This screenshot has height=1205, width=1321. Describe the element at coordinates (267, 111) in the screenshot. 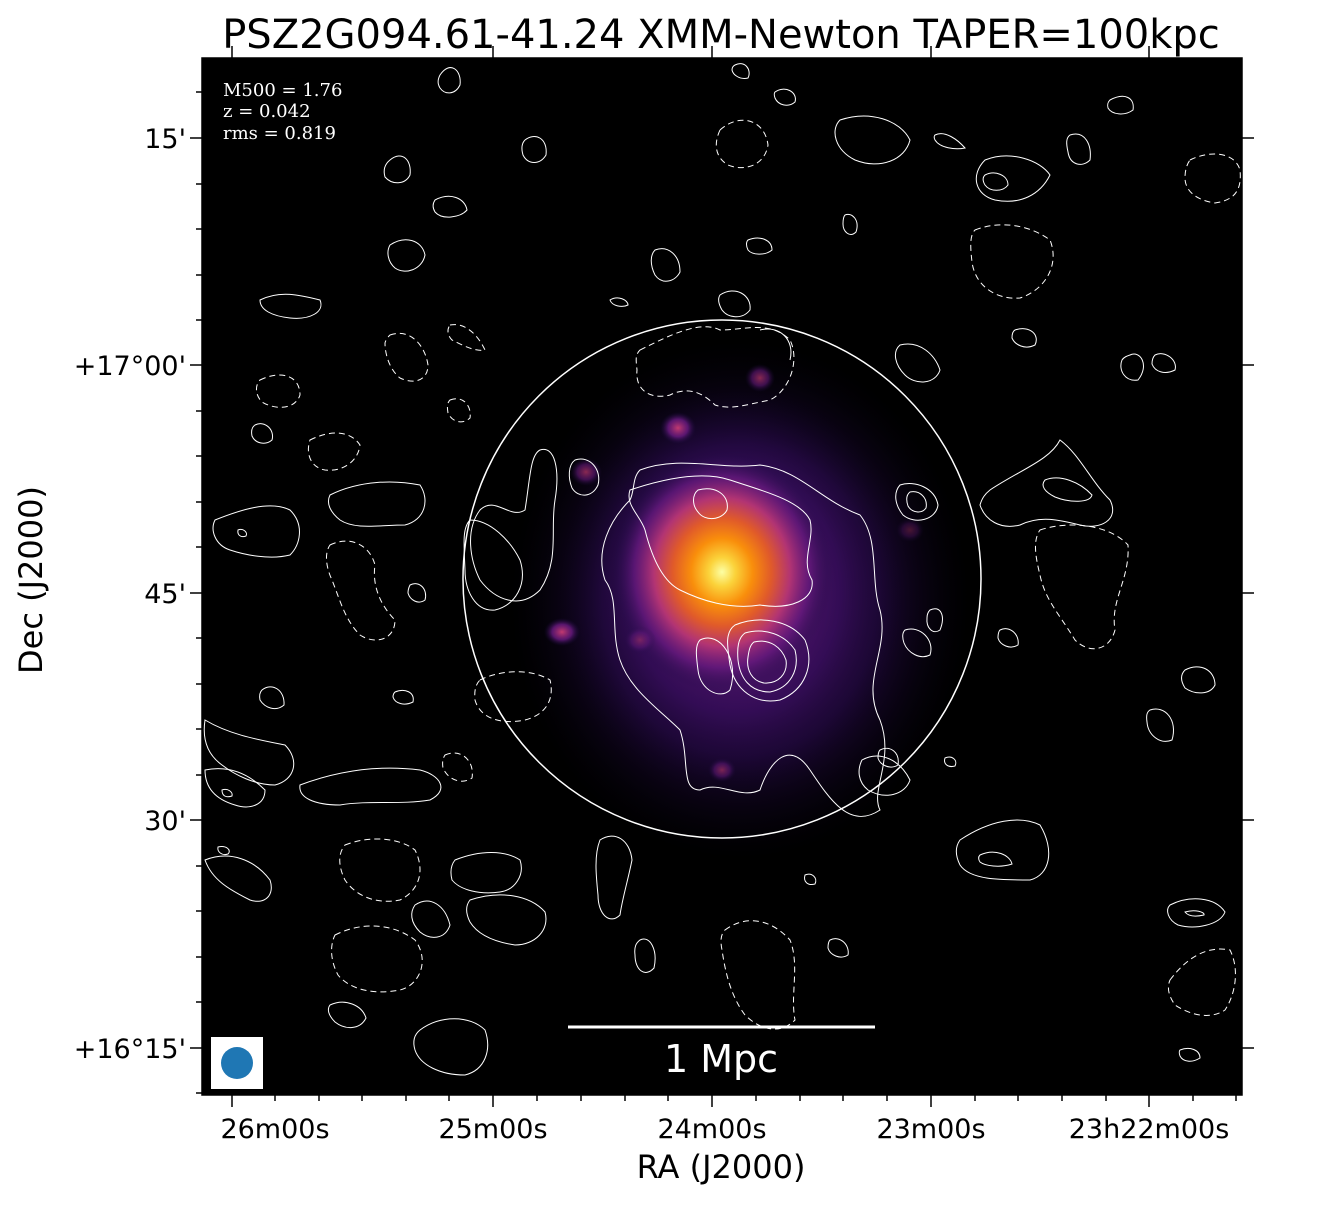

I see `redshift-label: z = 0.042` at that location.